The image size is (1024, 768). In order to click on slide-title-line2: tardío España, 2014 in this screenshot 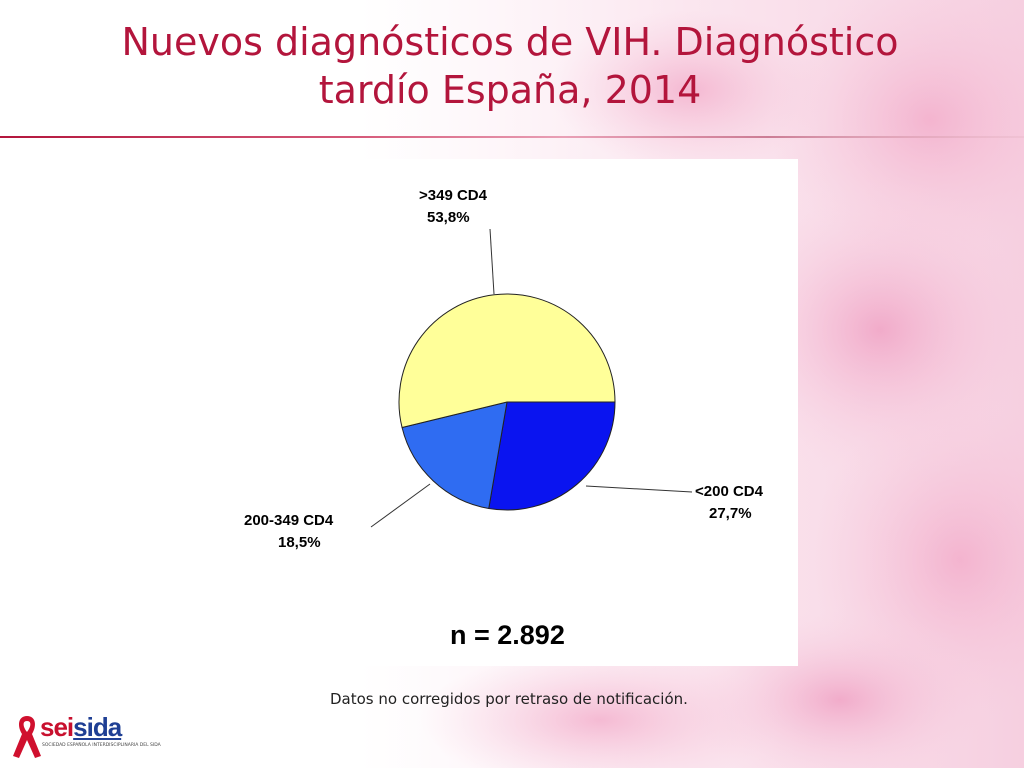, I will do `click(510, 90)`.